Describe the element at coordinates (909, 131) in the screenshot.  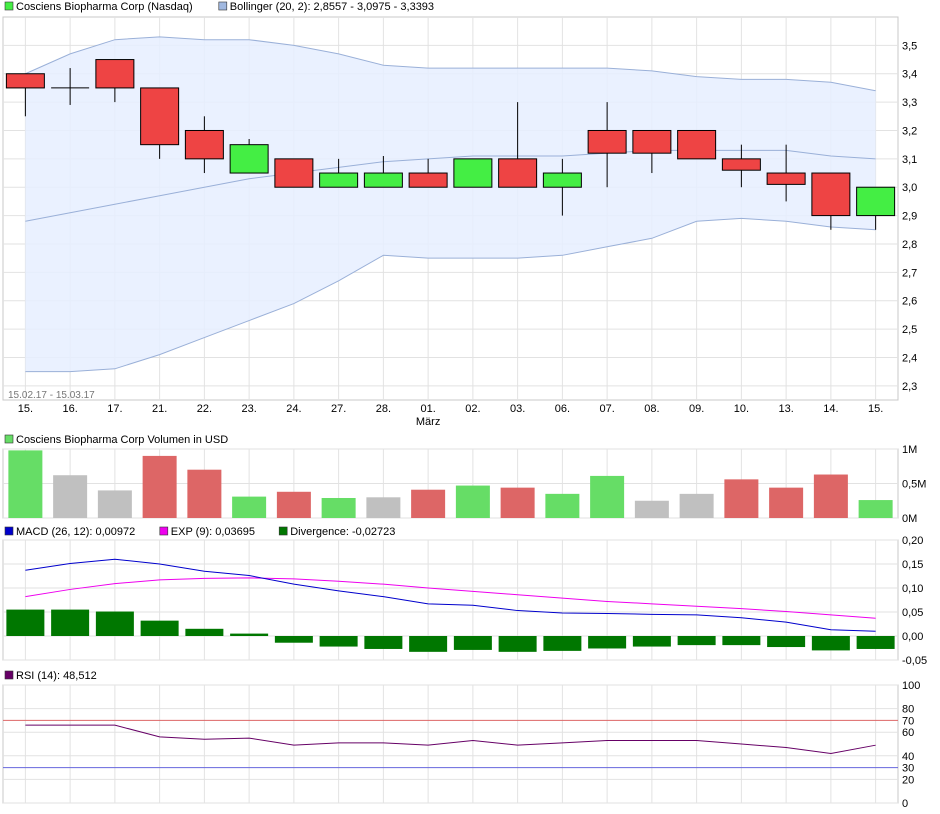
I see `price-tick-label: 3,2` at that location.